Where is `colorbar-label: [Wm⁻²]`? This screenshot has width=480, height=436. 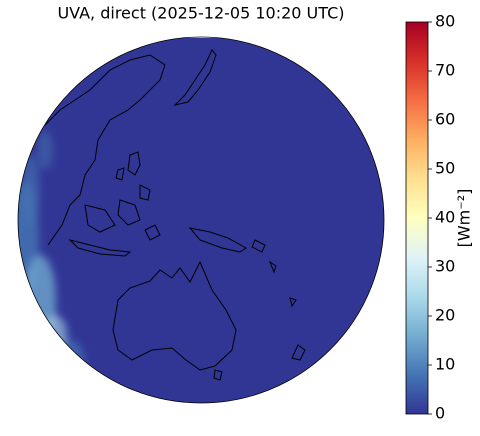 colorbar-label: [Wm⁻²] is located at coordinates (464, 218).